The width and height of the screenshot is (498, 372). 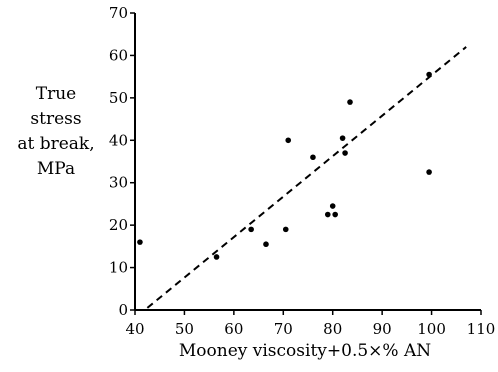 I want to click on x-tick-label: 110, so click(x=481, y=329).